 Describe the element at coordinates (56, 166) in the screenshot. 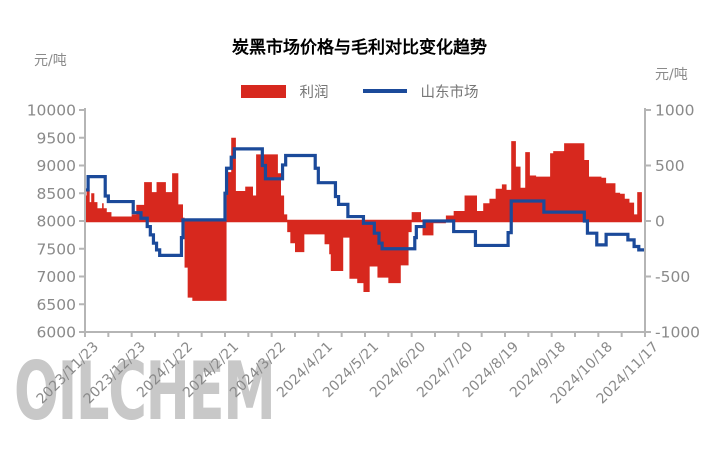

I see `y-left-tick-label: 9000` at that location.